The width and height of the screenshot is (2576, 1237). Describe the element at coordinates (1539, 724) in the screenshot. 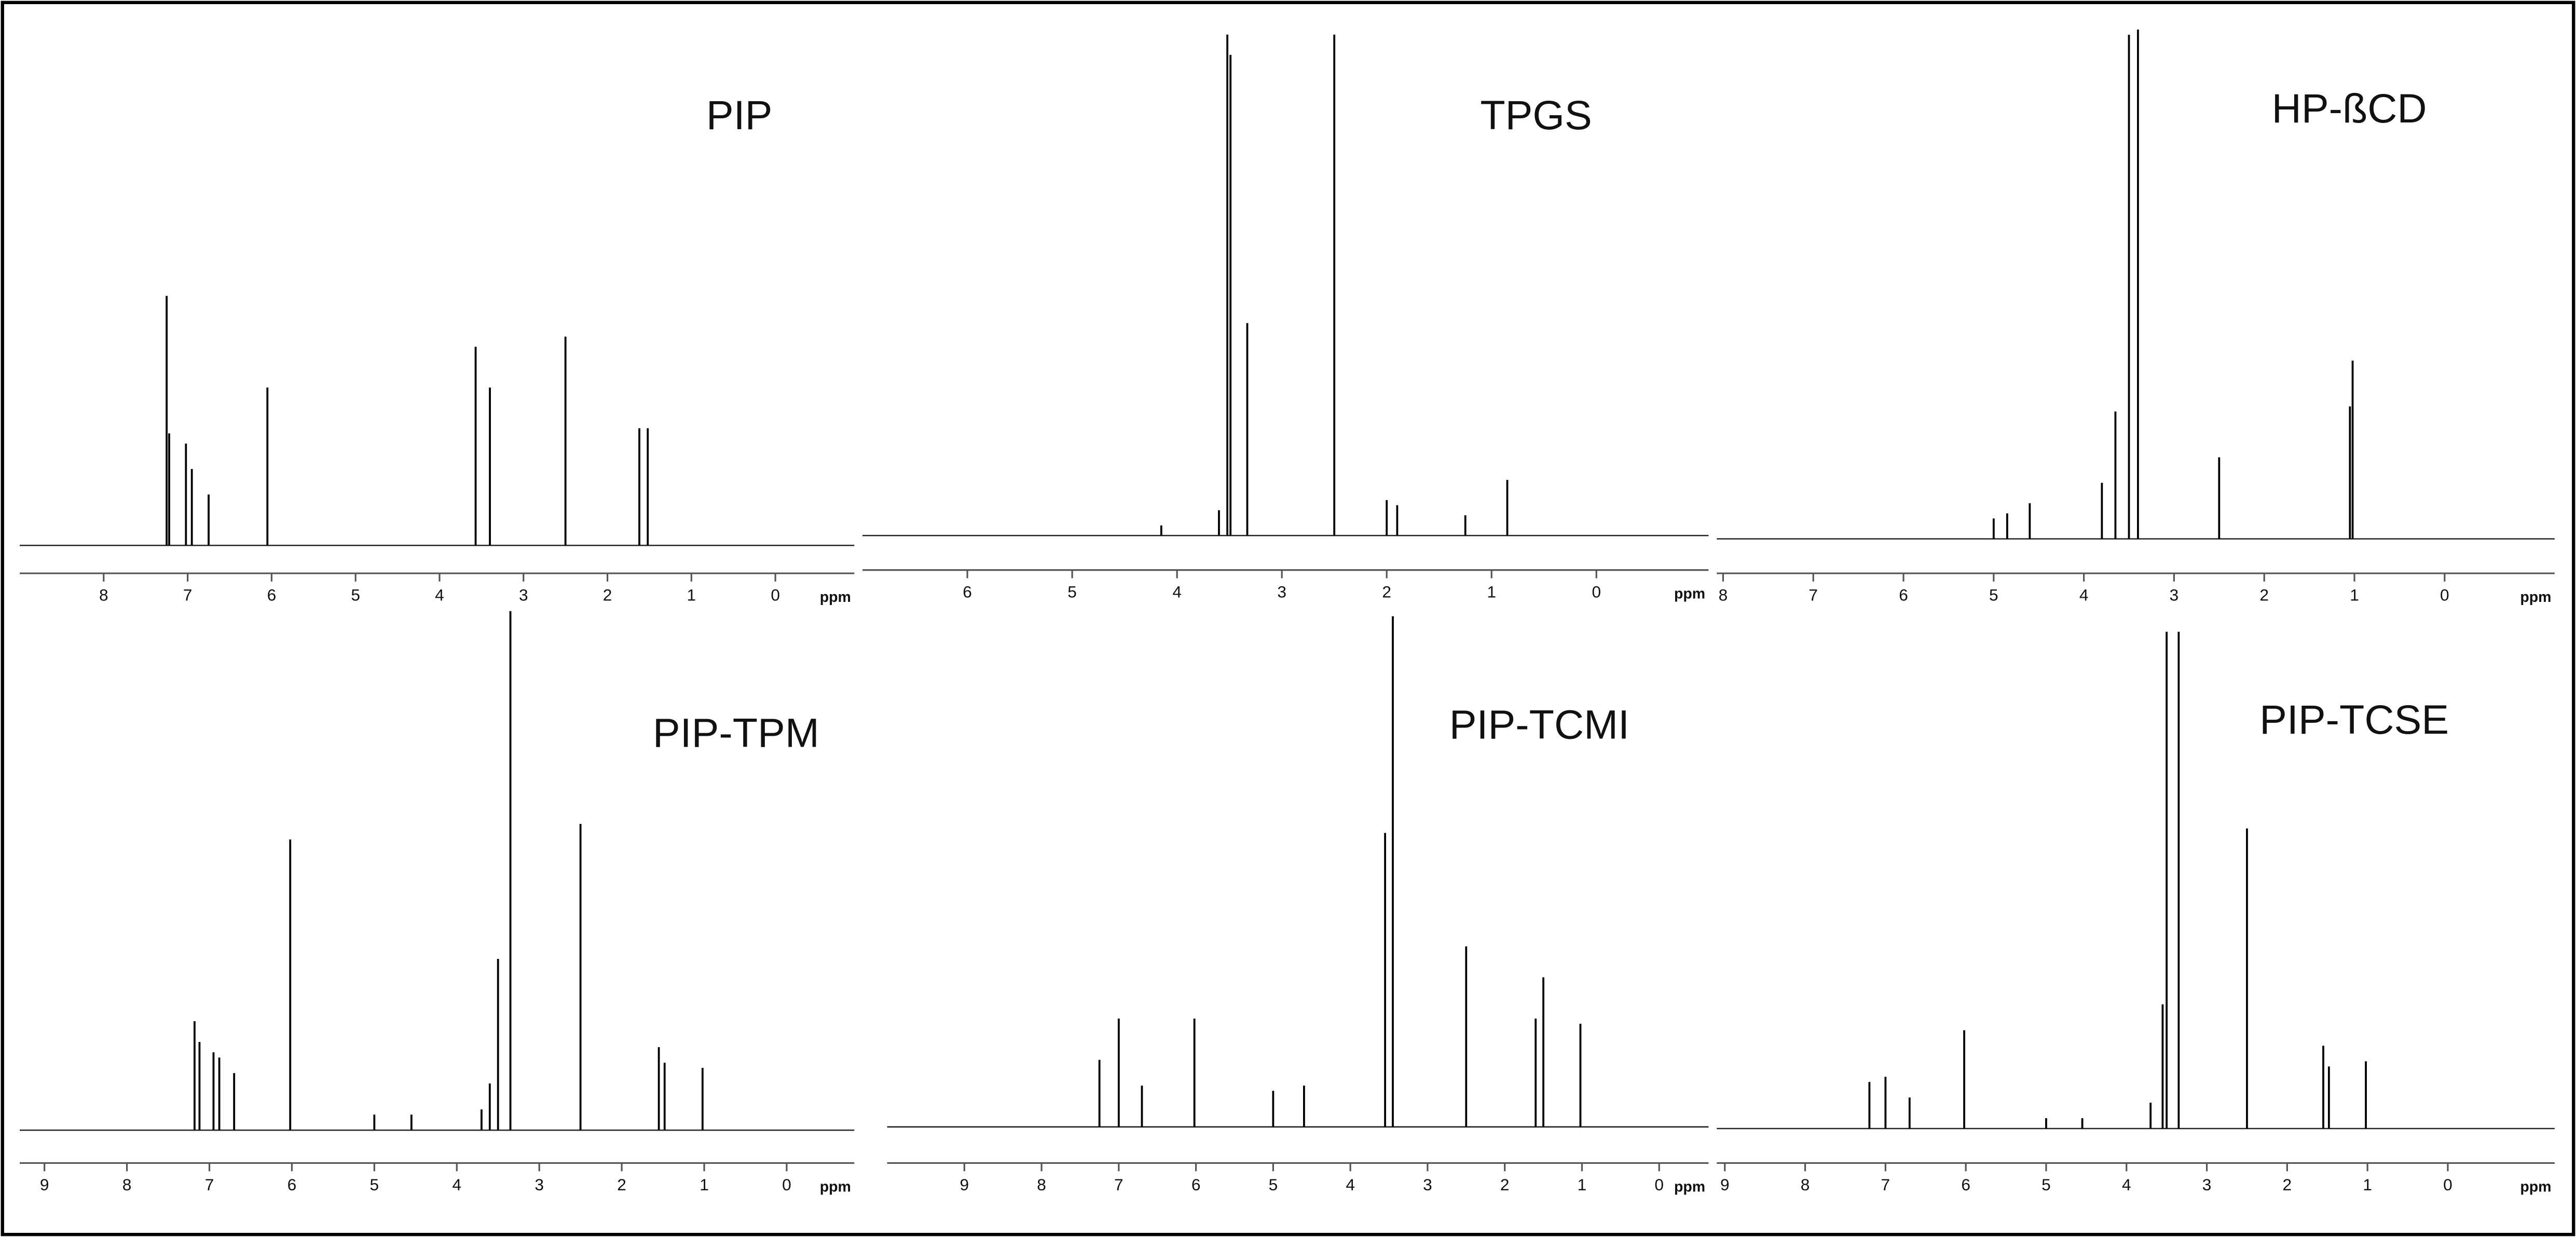

I see `panel-title: PIP-TCMI` at that location.